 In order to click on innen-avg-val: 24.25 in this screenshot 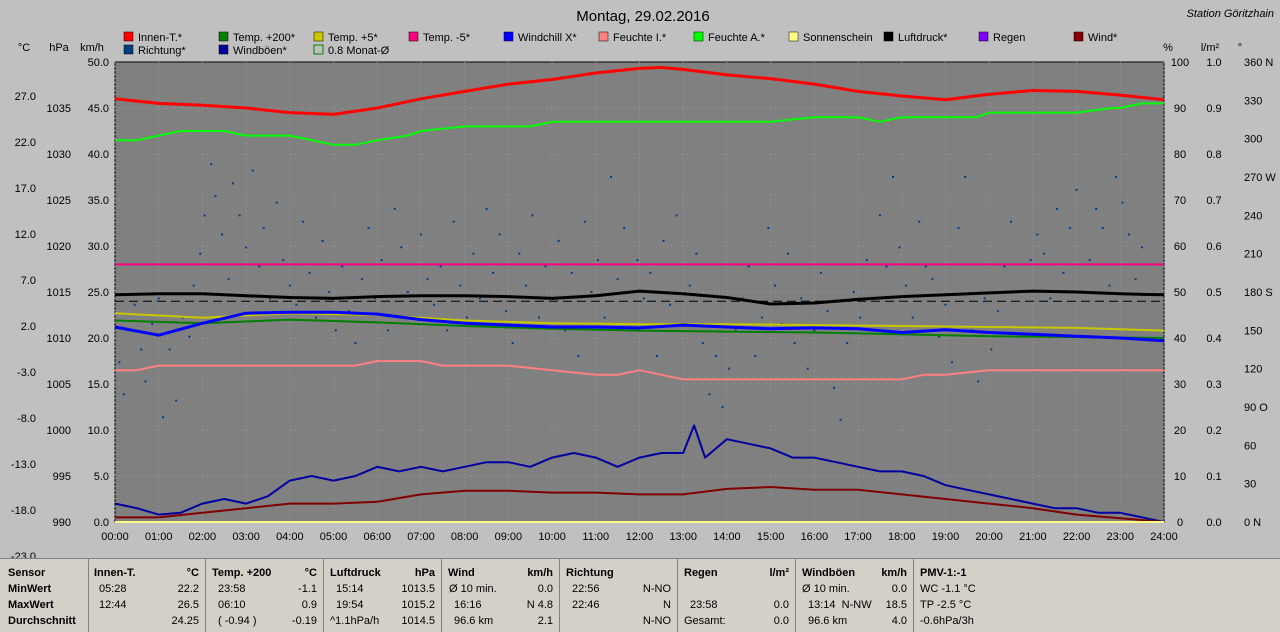, I will do `click(185, 621)`.